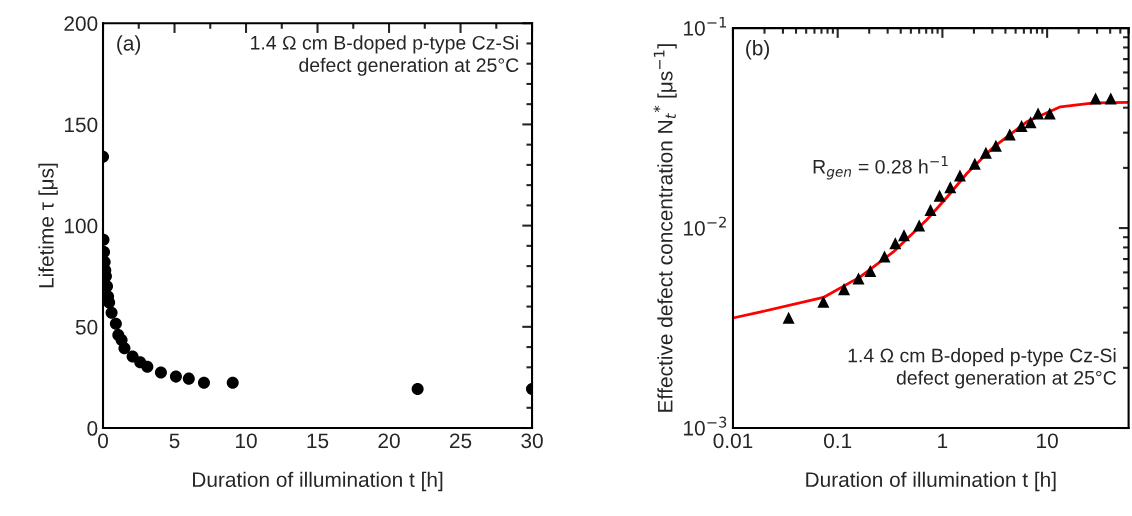 Image resolution: width=1132 pixels, height=516 pixels. I want to click on x-tick-label: 15, so click(318, 441).